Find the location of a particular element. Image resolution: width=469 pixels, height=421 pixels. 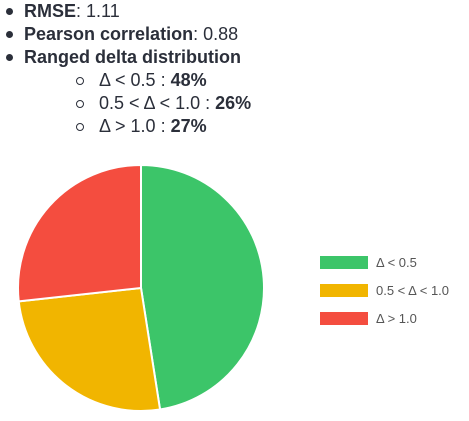

chart-legend: Δ < 0.5 0.5 < Δ < 1.0 Δ > 1.0 is located at coordinates (384, 290).